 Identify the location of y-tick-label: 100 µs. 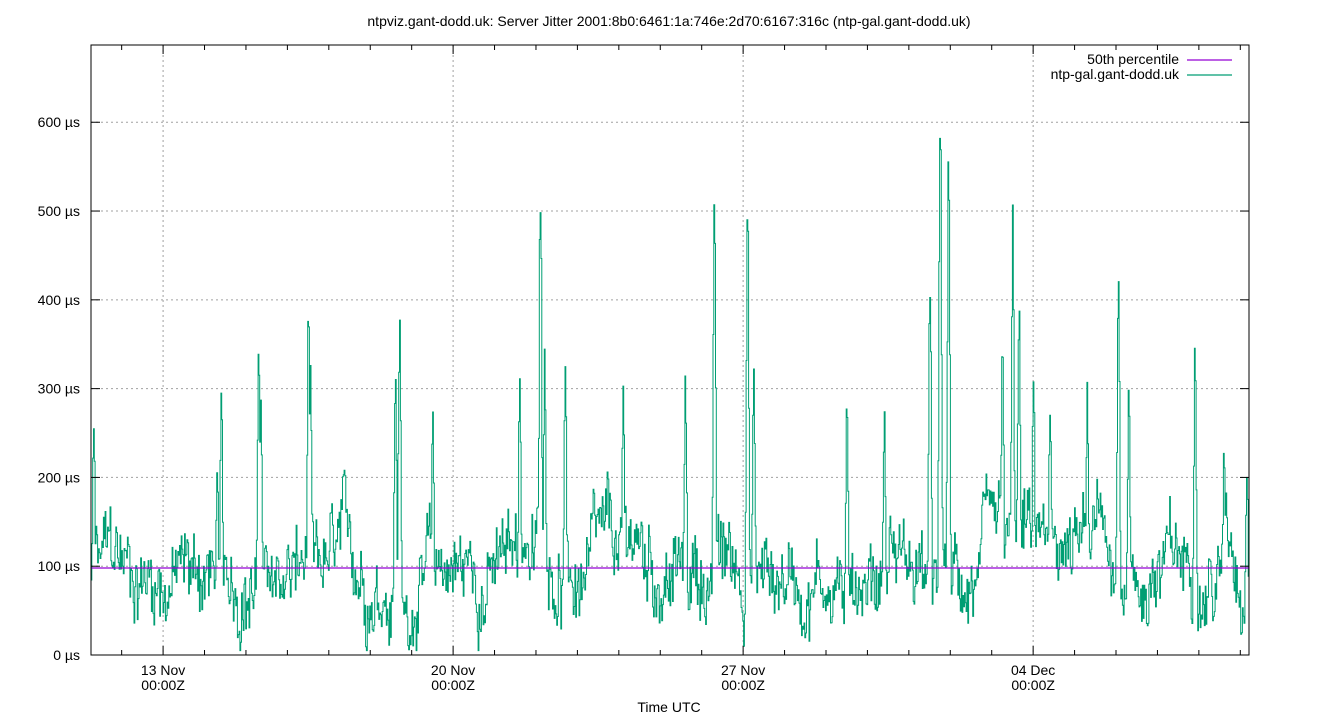
(59, 566).